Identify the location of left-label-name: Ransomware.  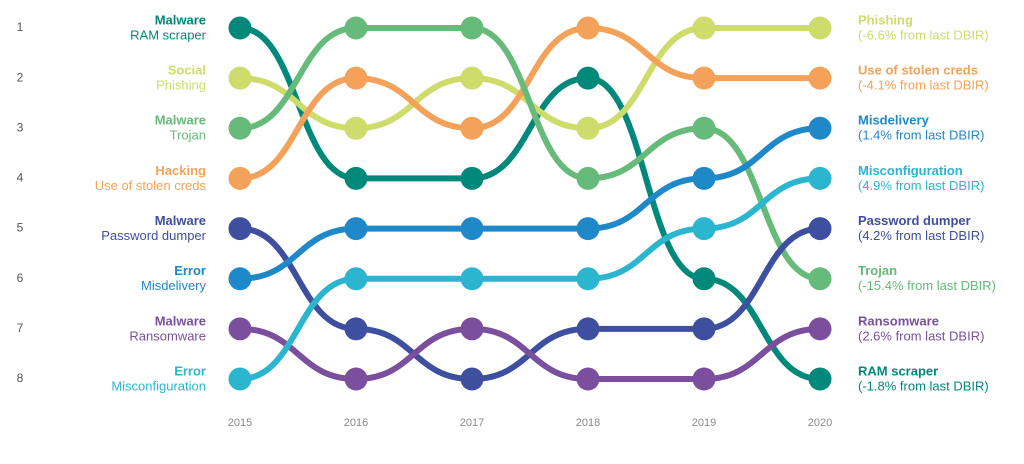
(167, 335).